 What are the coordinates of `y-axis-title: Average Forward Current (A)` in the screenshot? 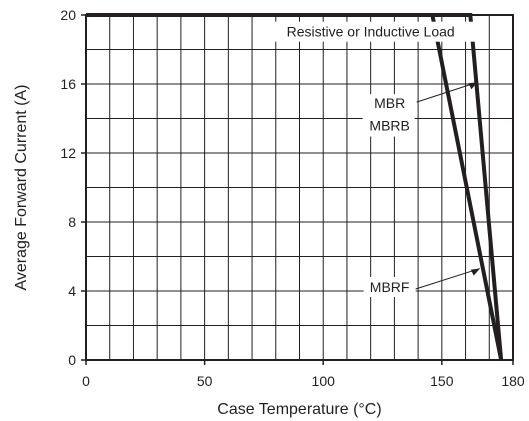 It's located at (21, 188).